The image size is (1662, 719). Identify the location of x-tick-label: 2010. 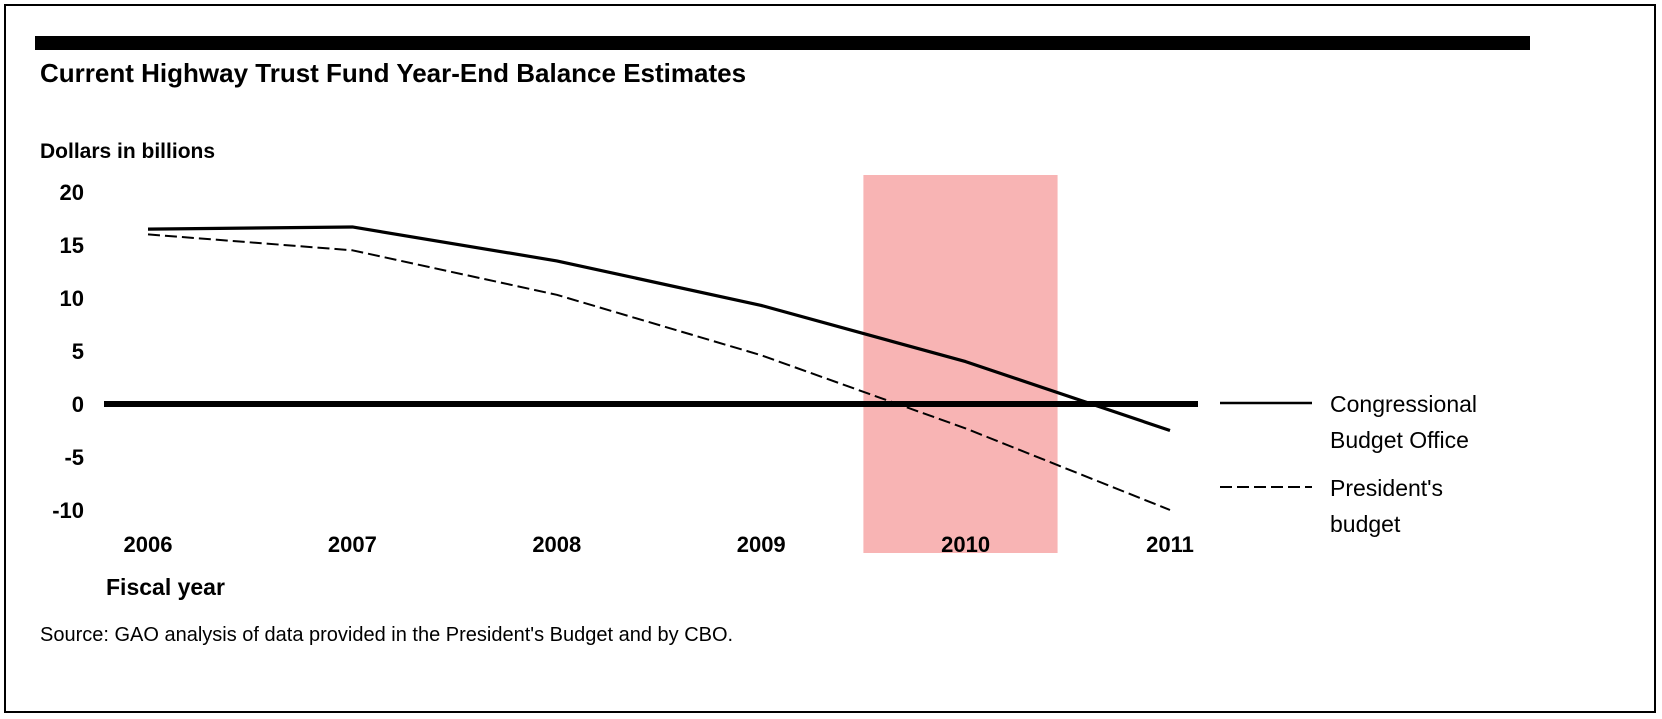
(965, 544).